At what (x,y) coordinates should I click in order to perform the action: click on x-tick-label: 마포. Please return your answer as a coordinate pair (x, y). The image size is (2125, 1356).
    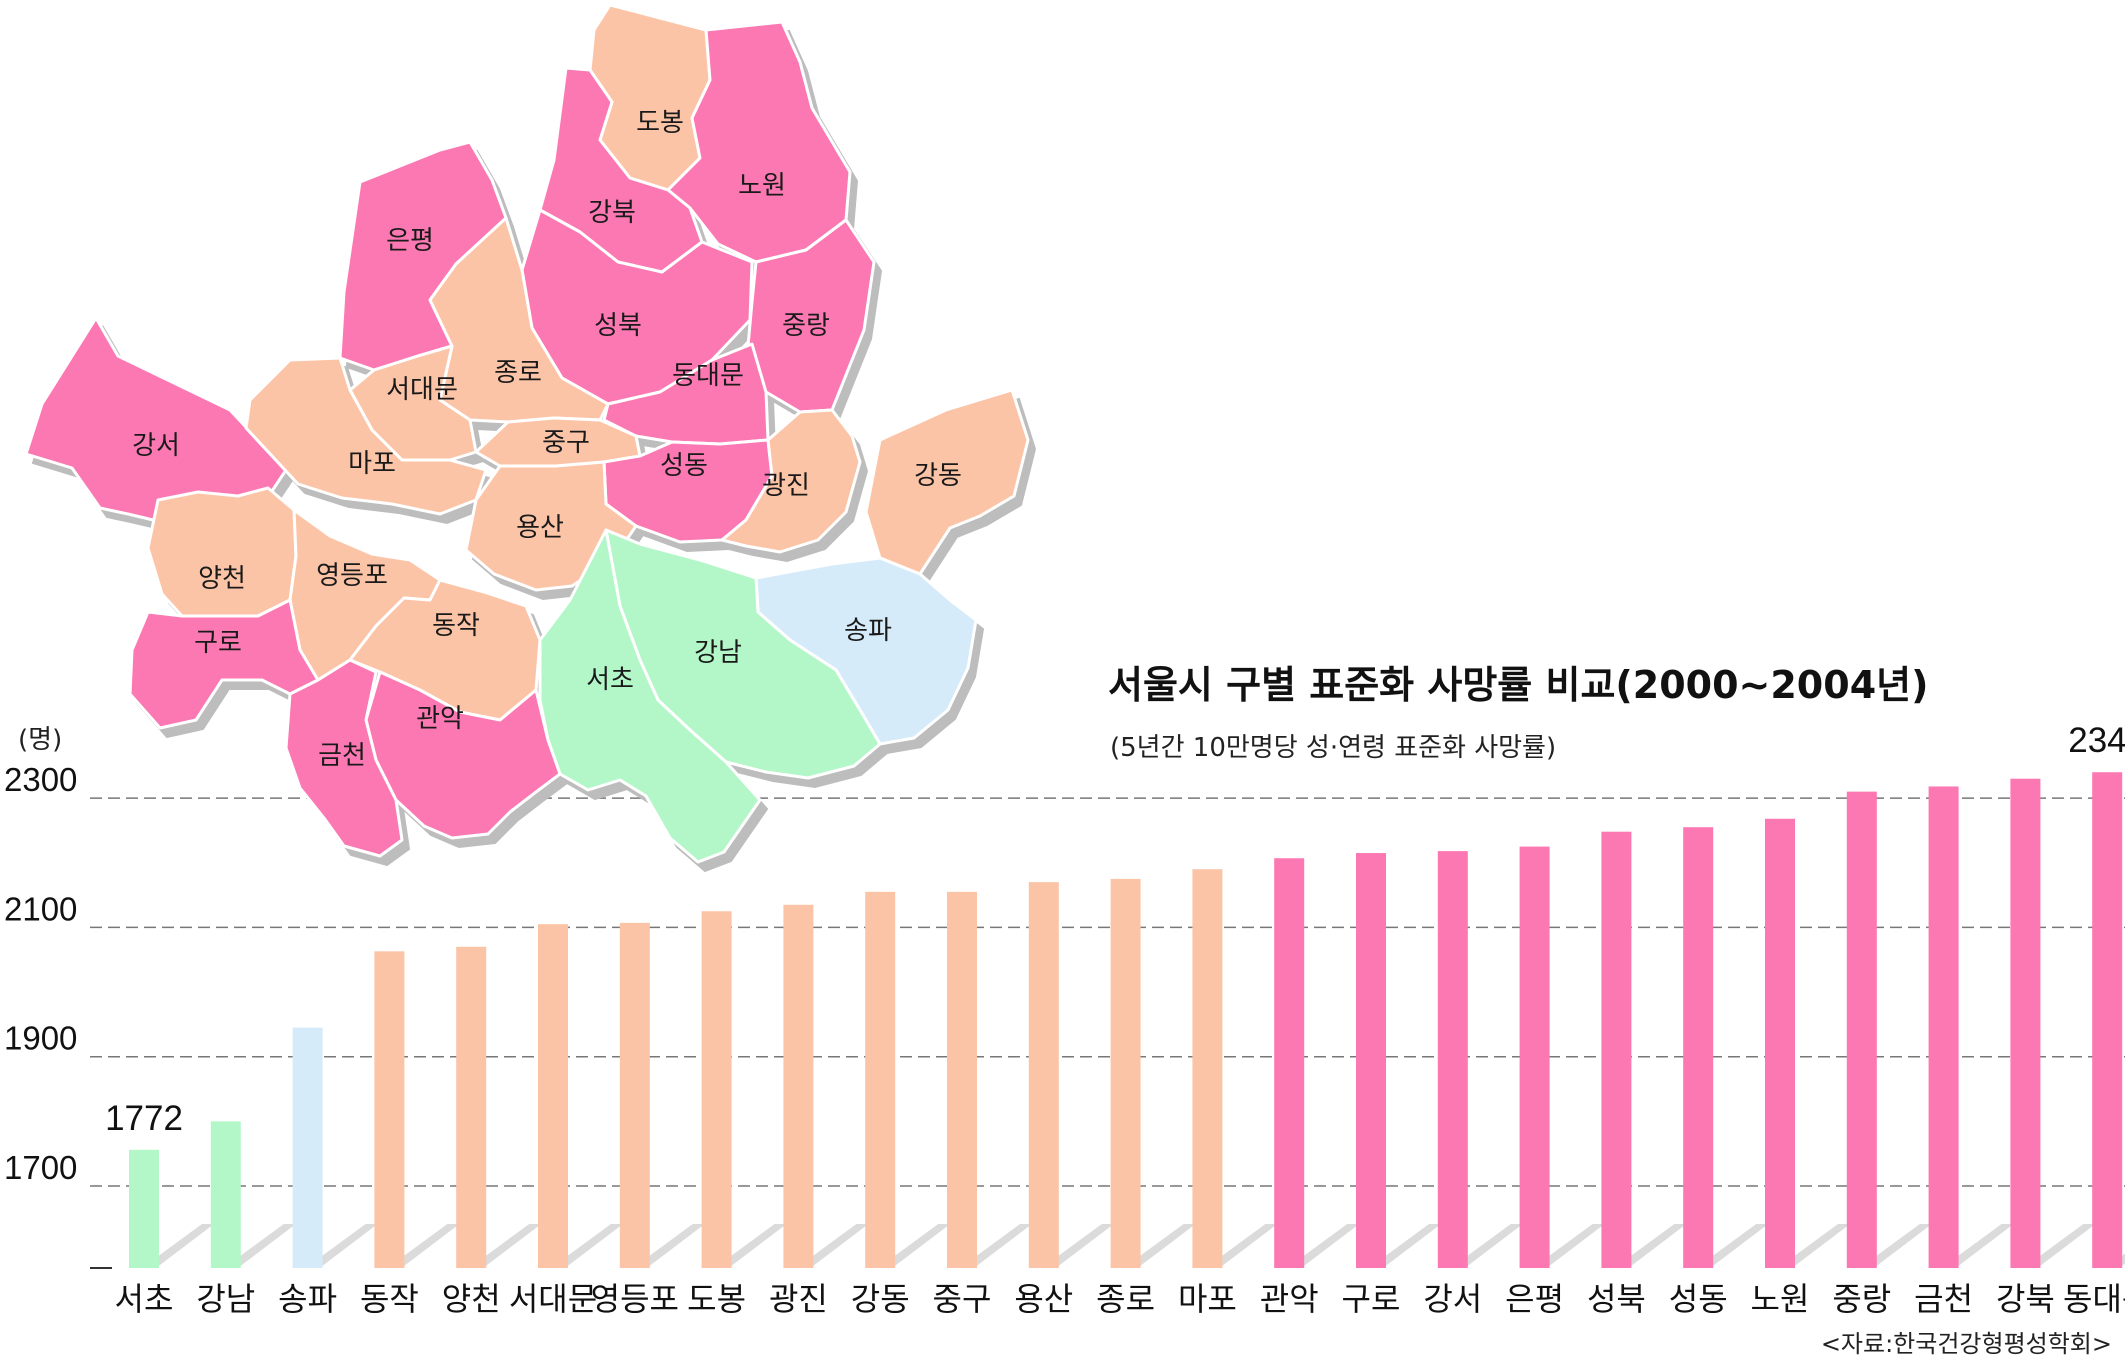
    Looking at the image, I should click on (1207, 1299).